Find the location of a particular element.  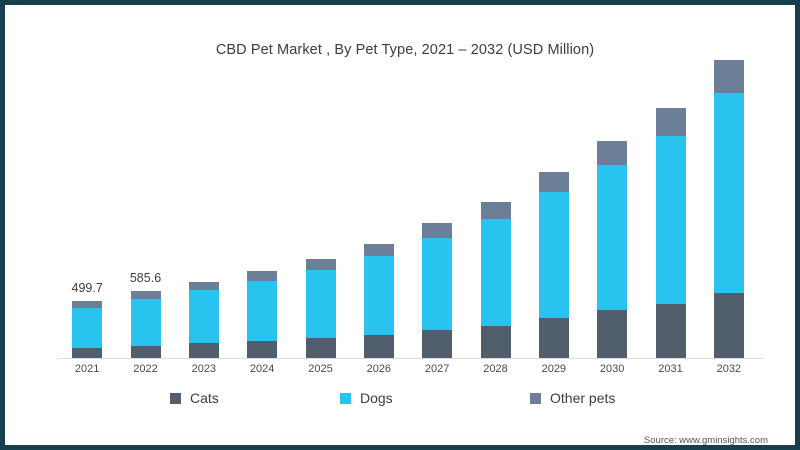

legend-label: Other pets is located at coordinates (583, 398).